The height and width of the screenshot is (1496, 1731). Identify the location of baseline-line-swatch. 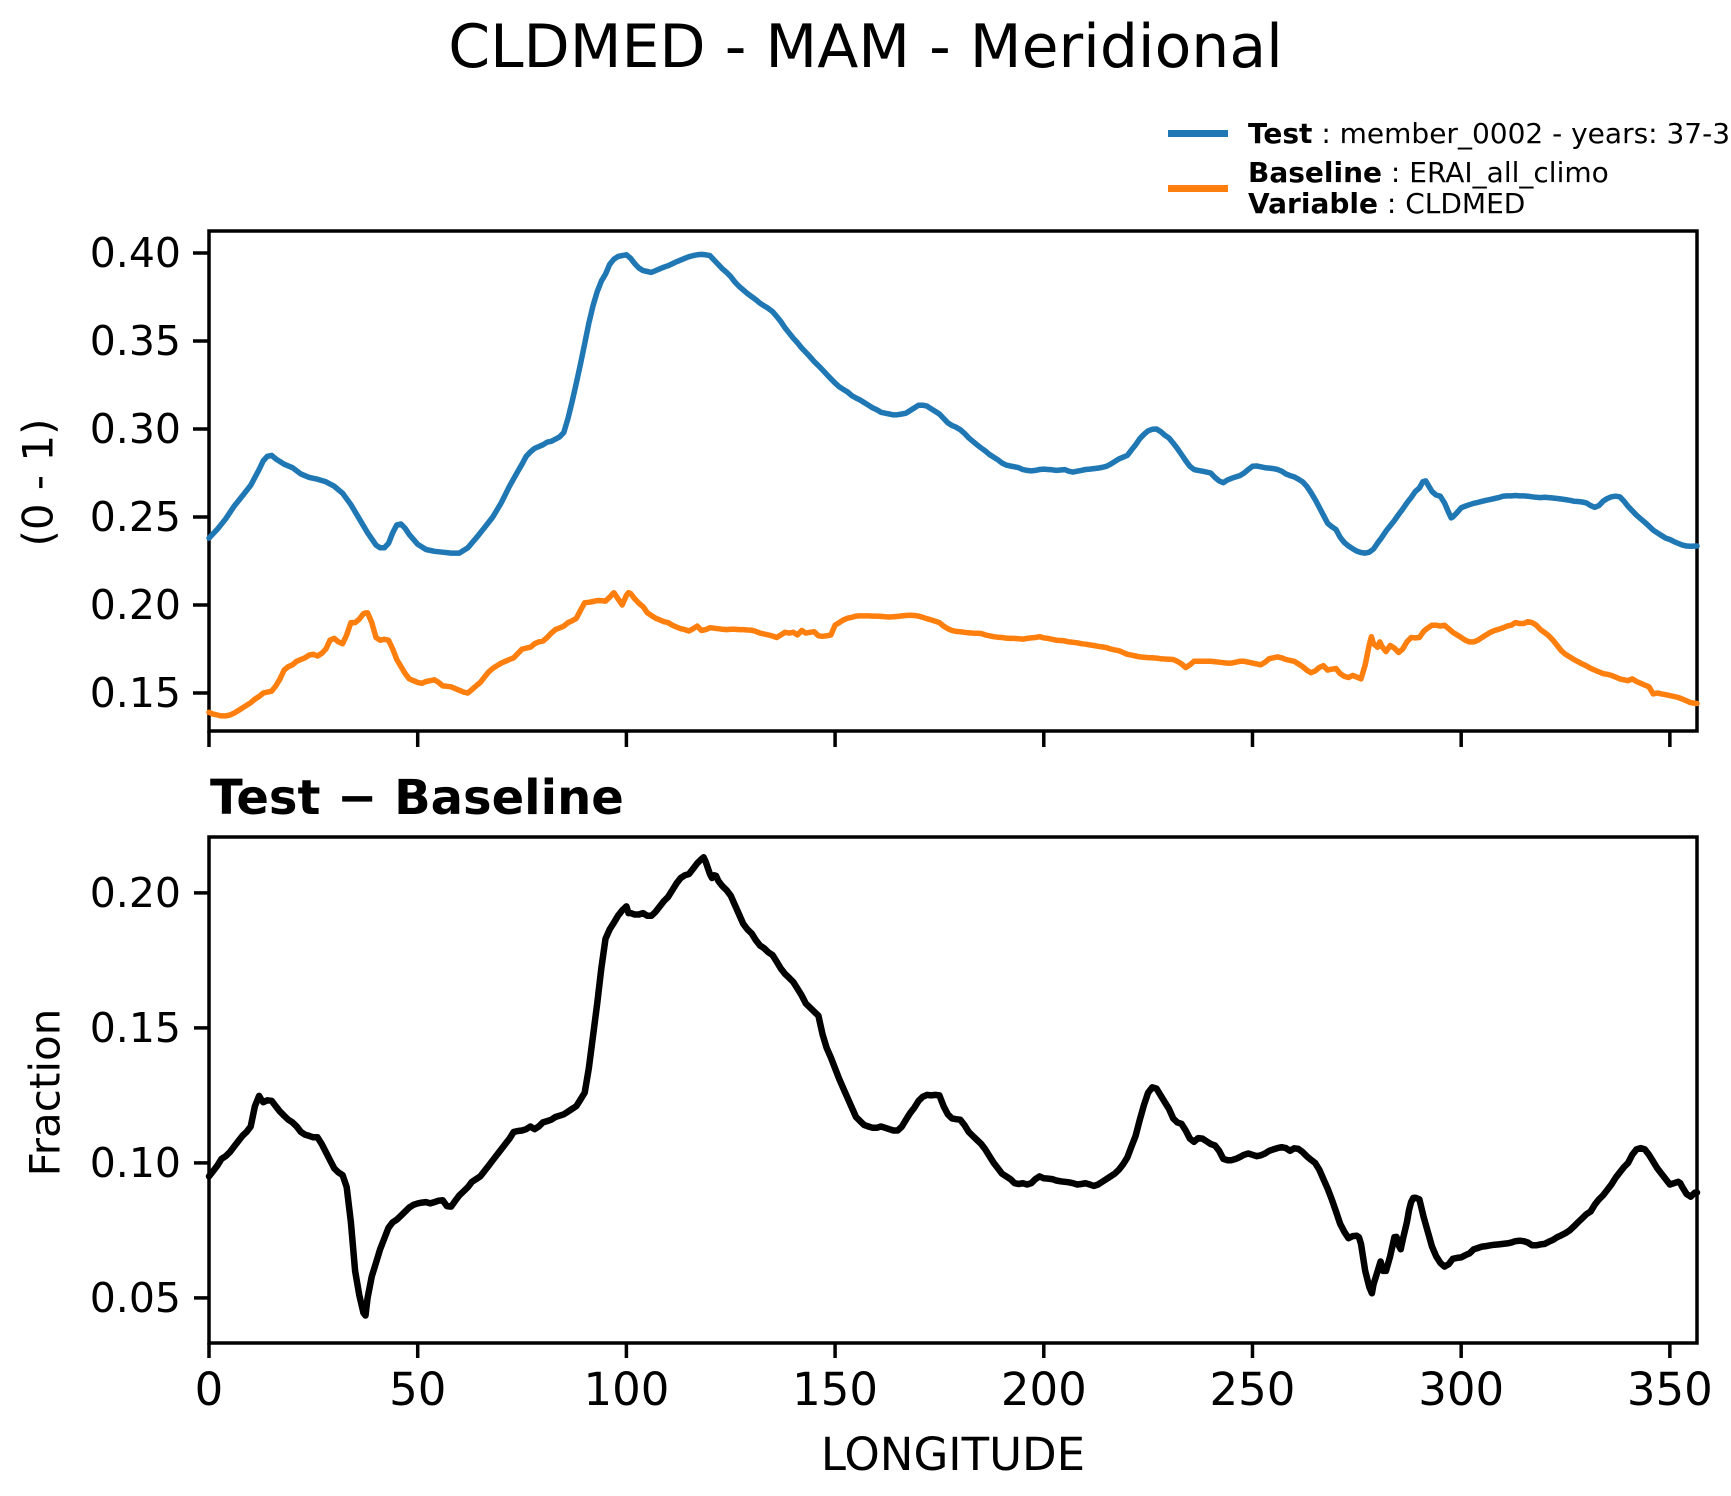
(1198, 188).